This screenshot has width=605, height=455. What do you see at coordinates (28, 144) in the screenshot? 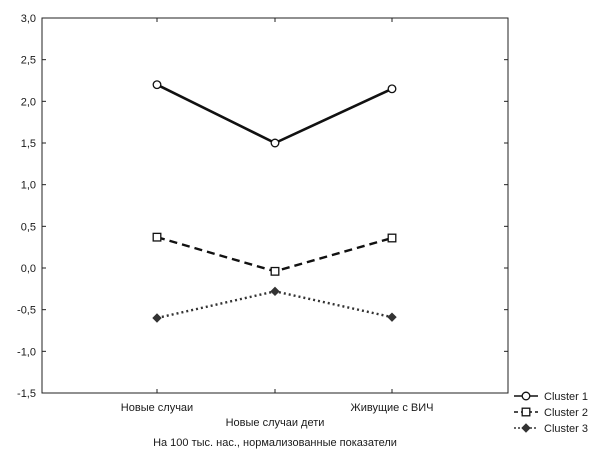
I see `y-tick-label: 1,5` at bounding box center [28, 144].